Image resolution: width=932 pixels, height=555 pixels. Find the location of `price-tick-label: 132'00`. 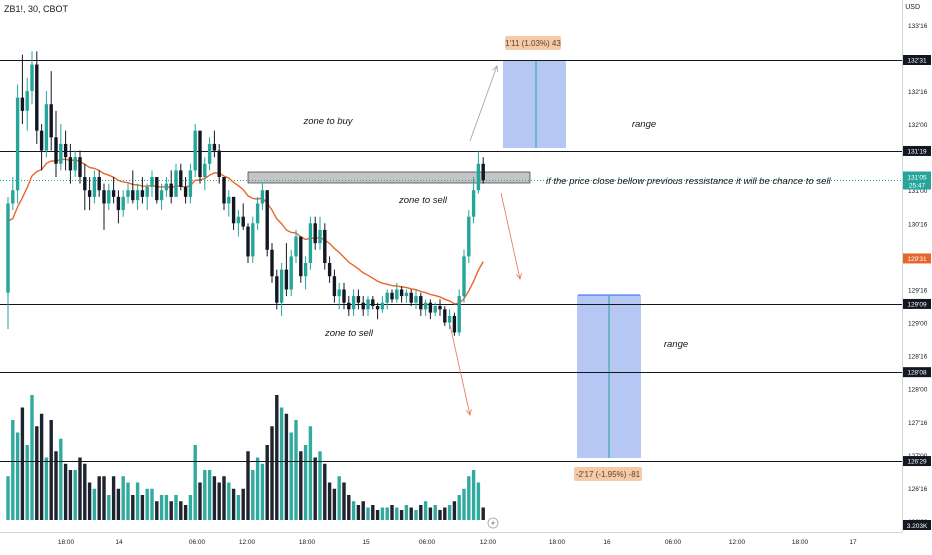

price-tick-label: 132'00 is located at coordinates (918, 125).